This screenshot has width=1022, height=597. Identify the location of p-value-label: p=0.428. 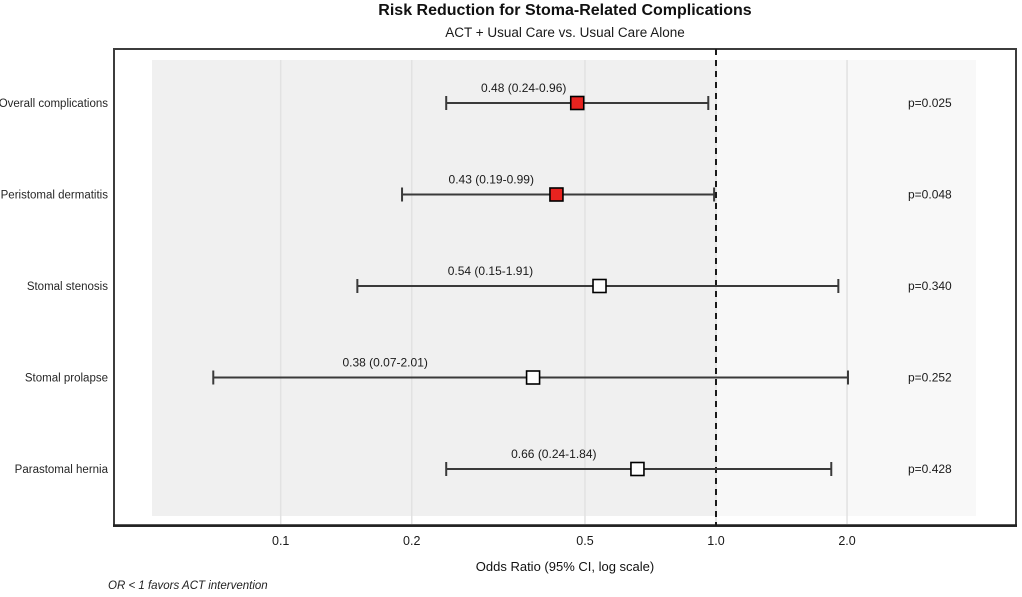
(930, 469).